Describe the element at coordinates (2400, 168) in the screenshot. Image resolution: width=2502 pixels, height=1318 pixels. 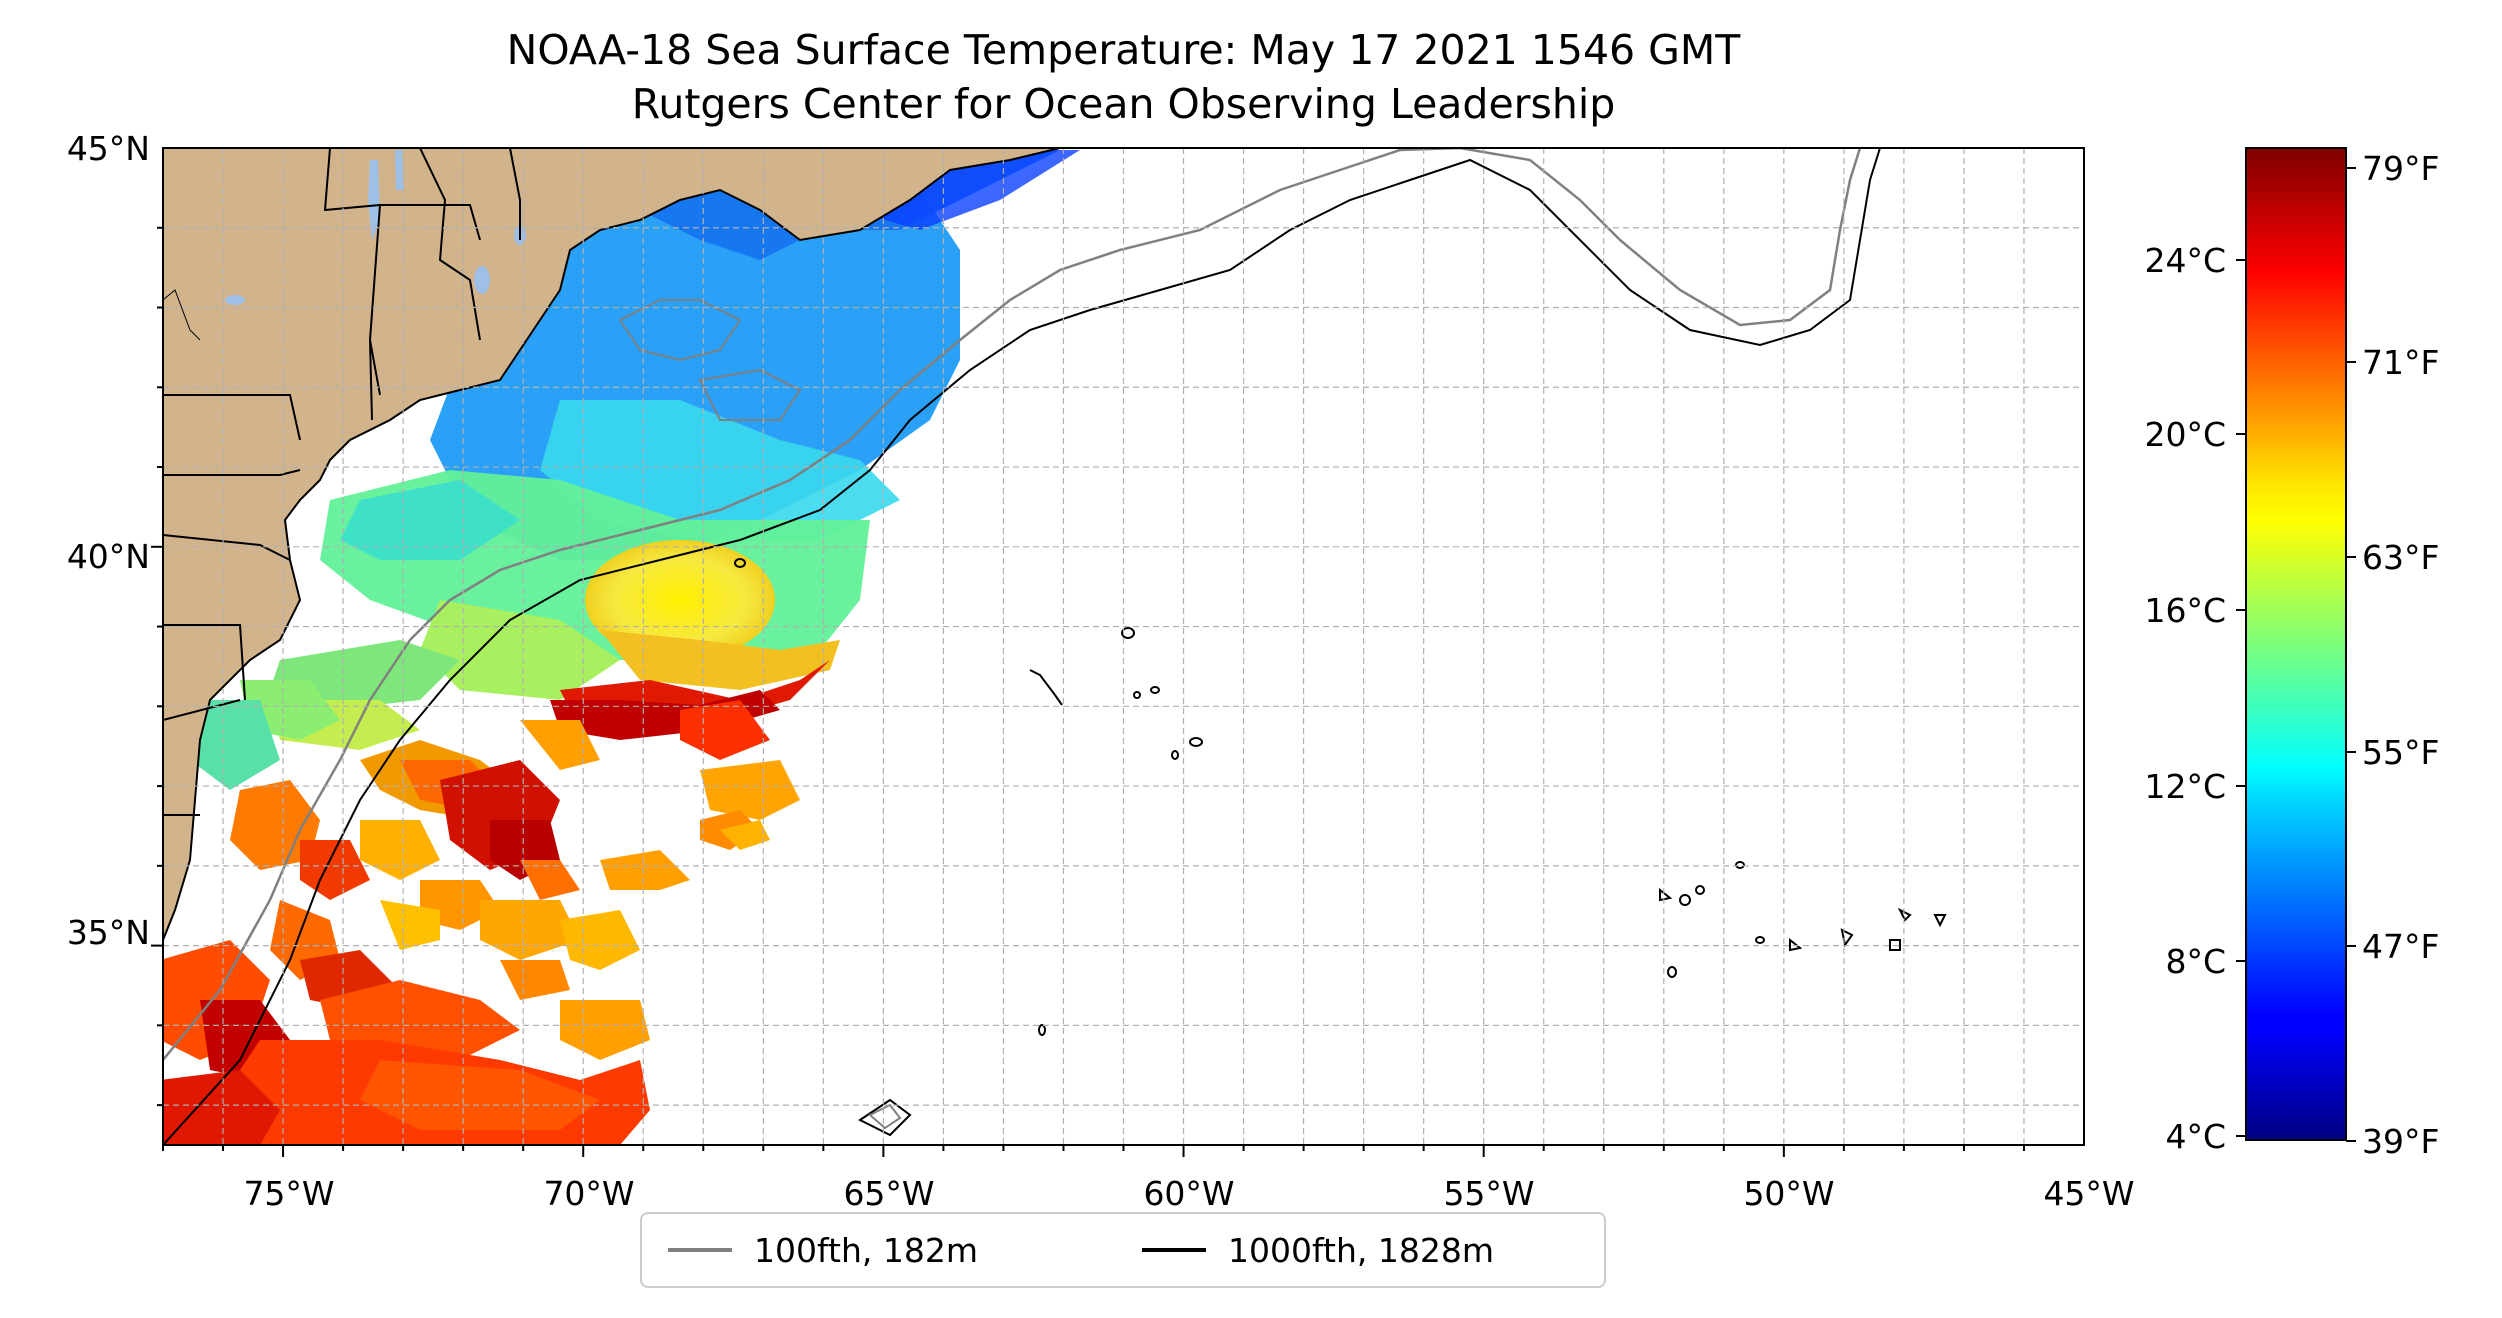
I see `cbar-fahrenheit-79: 79°F` at that location.